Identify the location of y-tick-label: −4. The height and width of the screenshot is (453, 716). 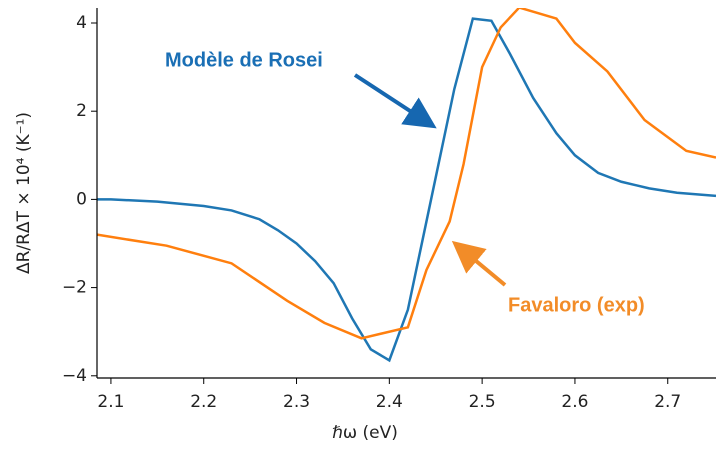
(74, 376).